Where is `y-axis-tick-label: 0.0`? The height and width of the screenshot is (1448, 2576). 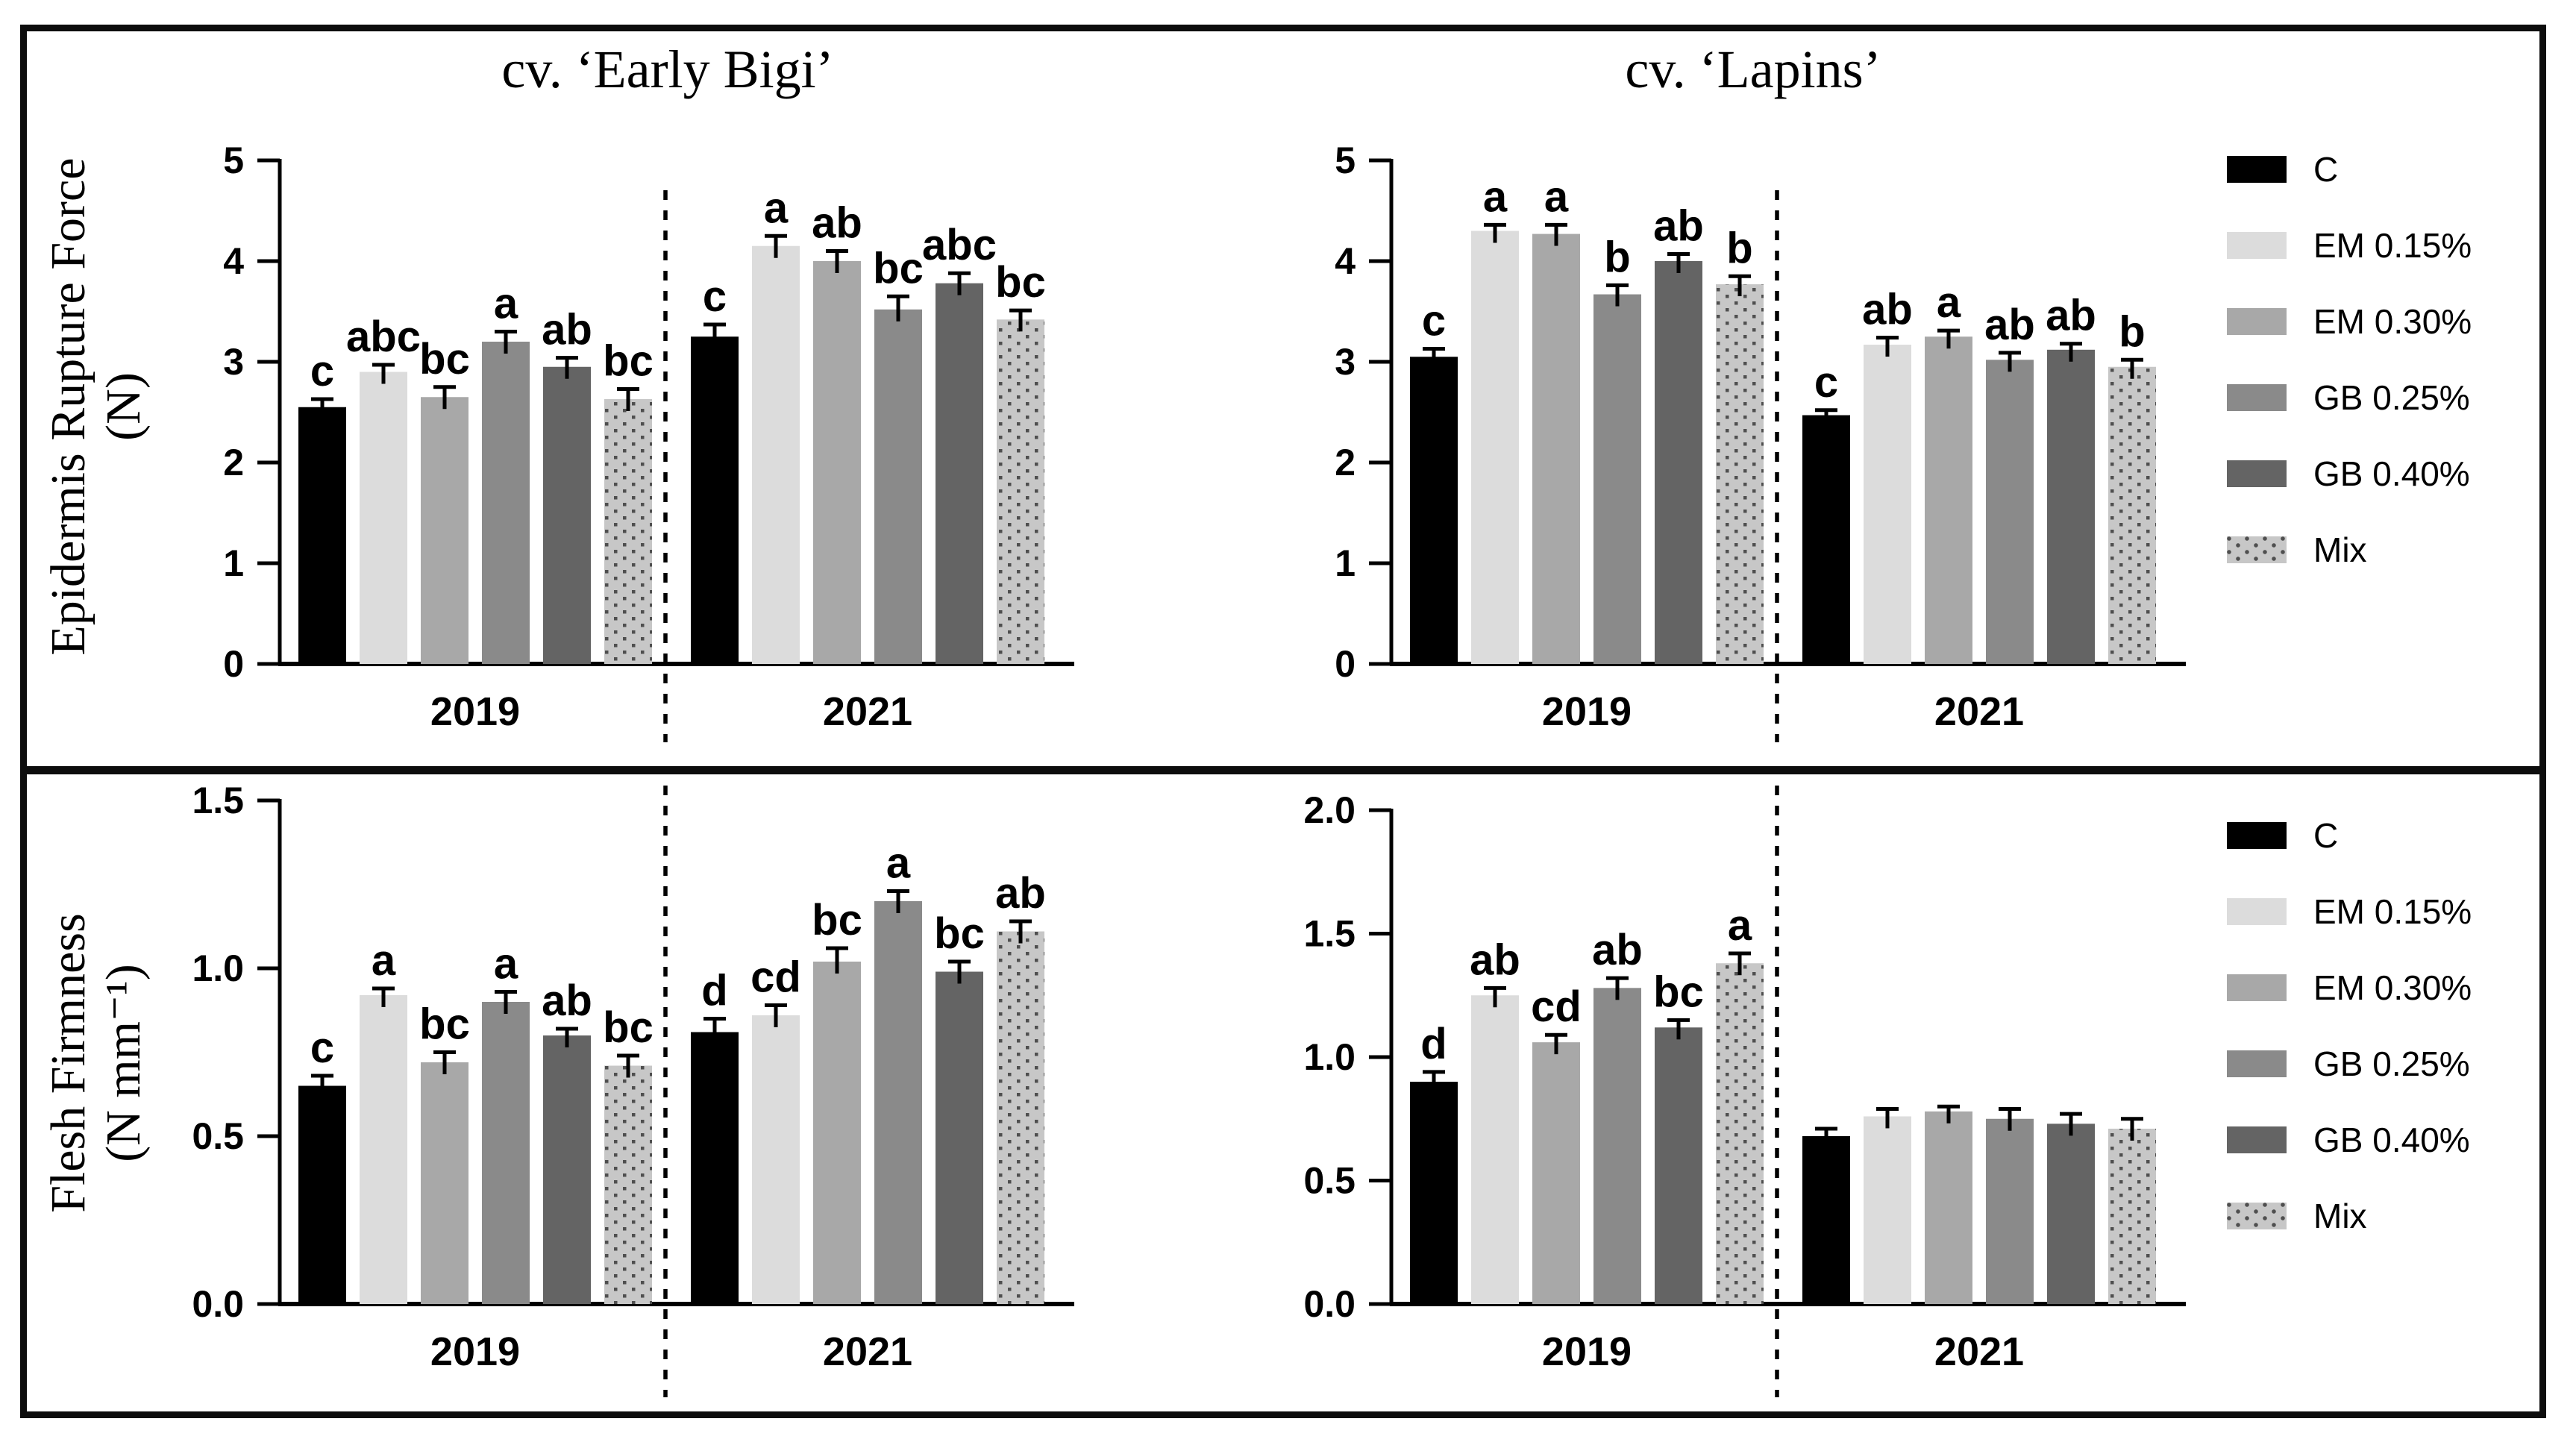 y-axis-tick-label: 0.0 is located at coordinates (1329, 1304).